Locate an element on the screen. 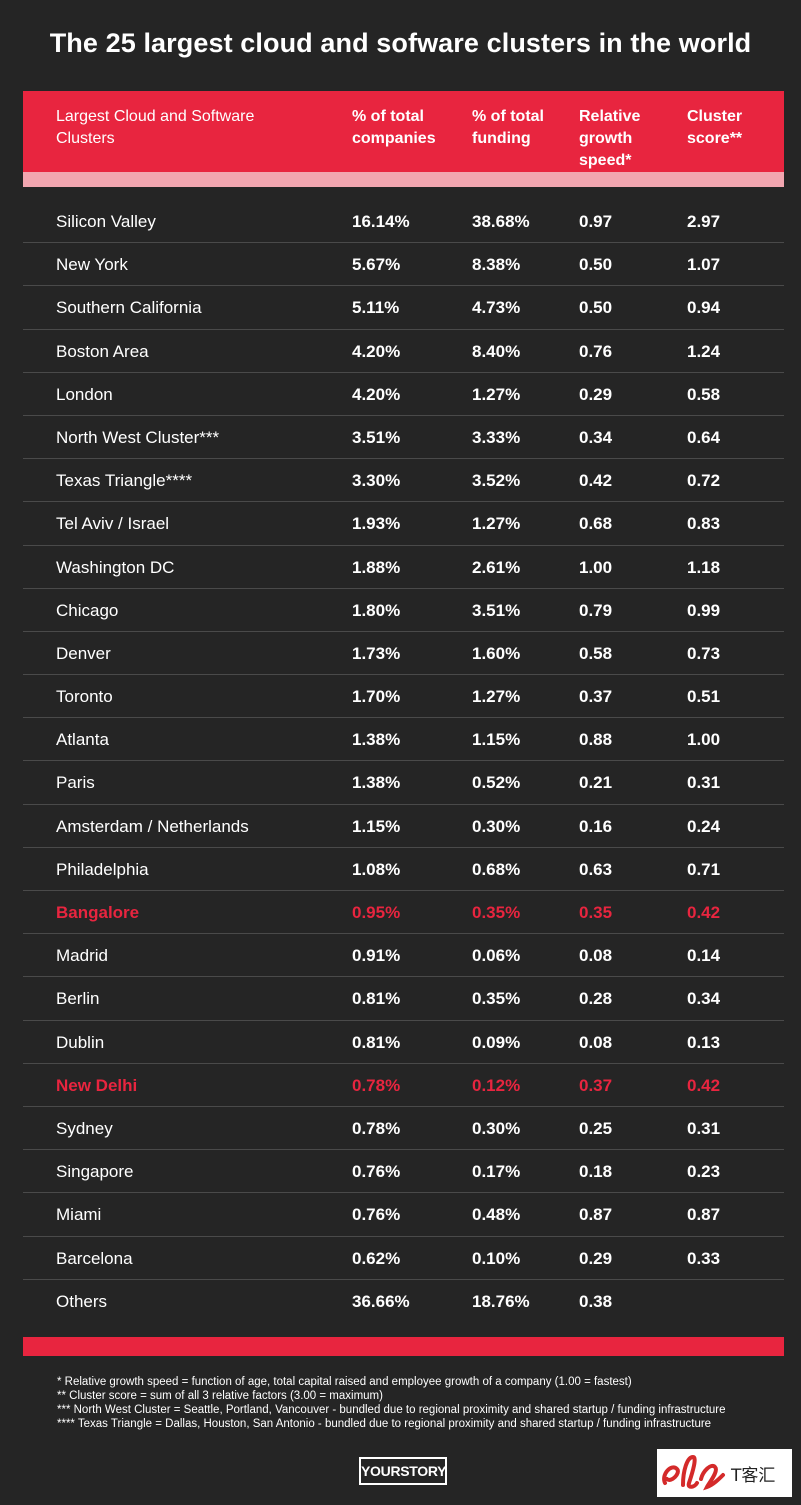 The image size is (801, 1505). funding-share-cell: 8.38% is located at coordinates (496, 265).